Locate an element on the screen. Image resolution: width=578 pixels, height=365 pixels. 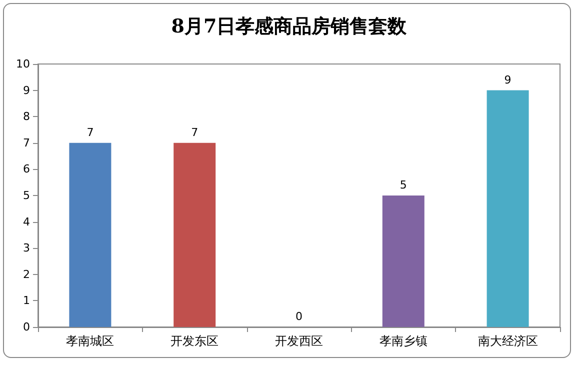
x-tick-label: 孝南乡镇 is located at coordinates (403, 341).